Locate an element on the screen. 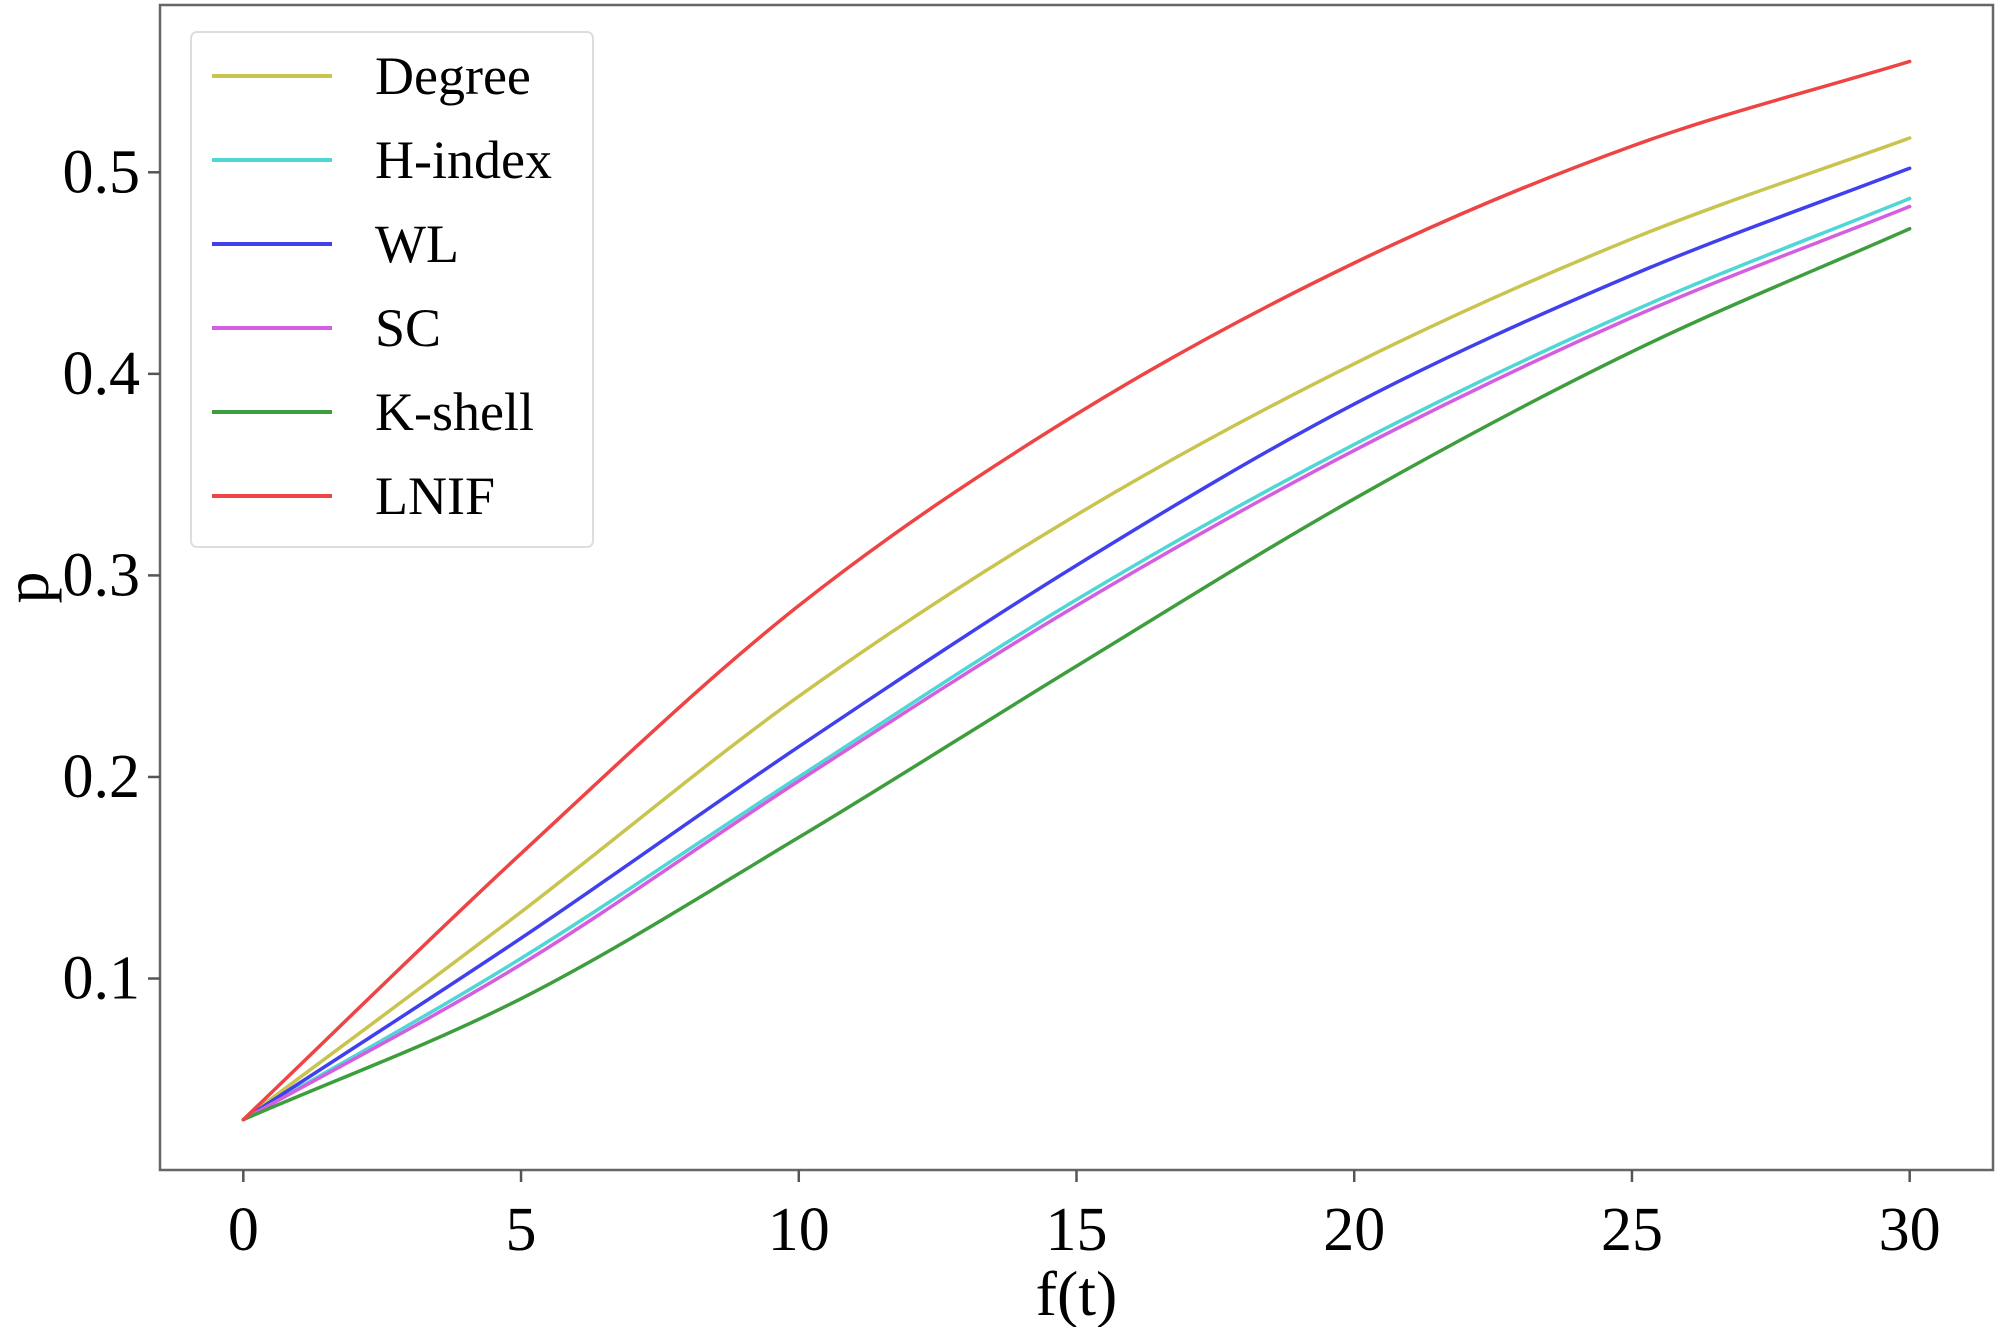  y-tick-label: 0.3 is located at coordinates (102, 575).